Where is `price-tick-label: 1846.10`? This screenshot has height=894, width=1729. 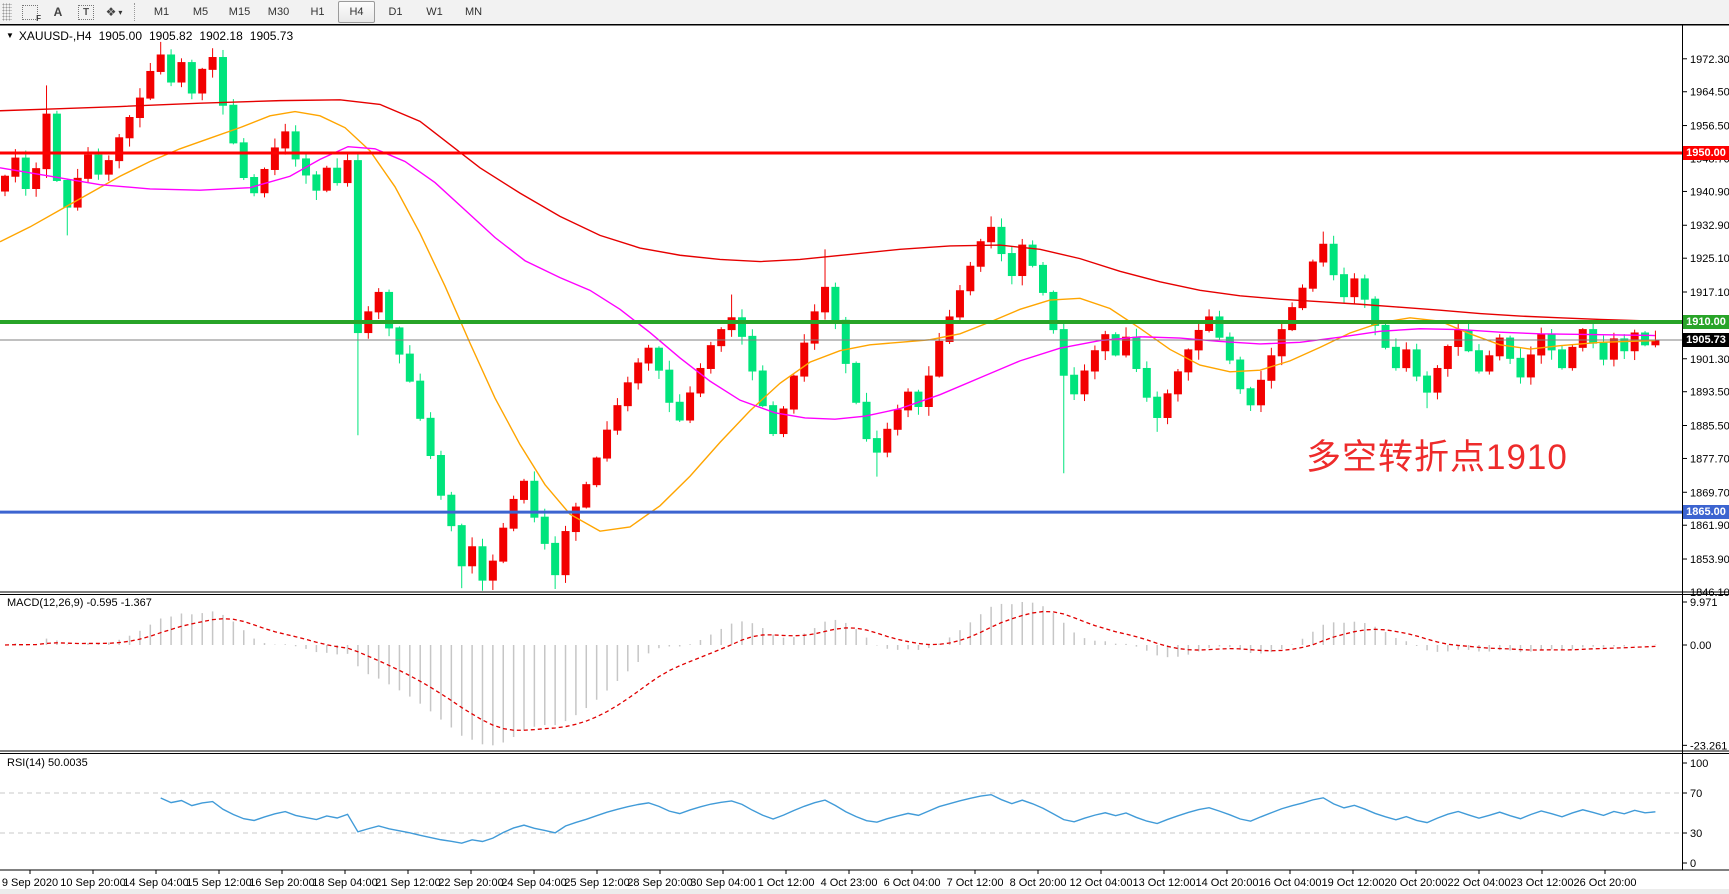
price-tick-label: 1846.10 is located at coordinates (1709, 593).